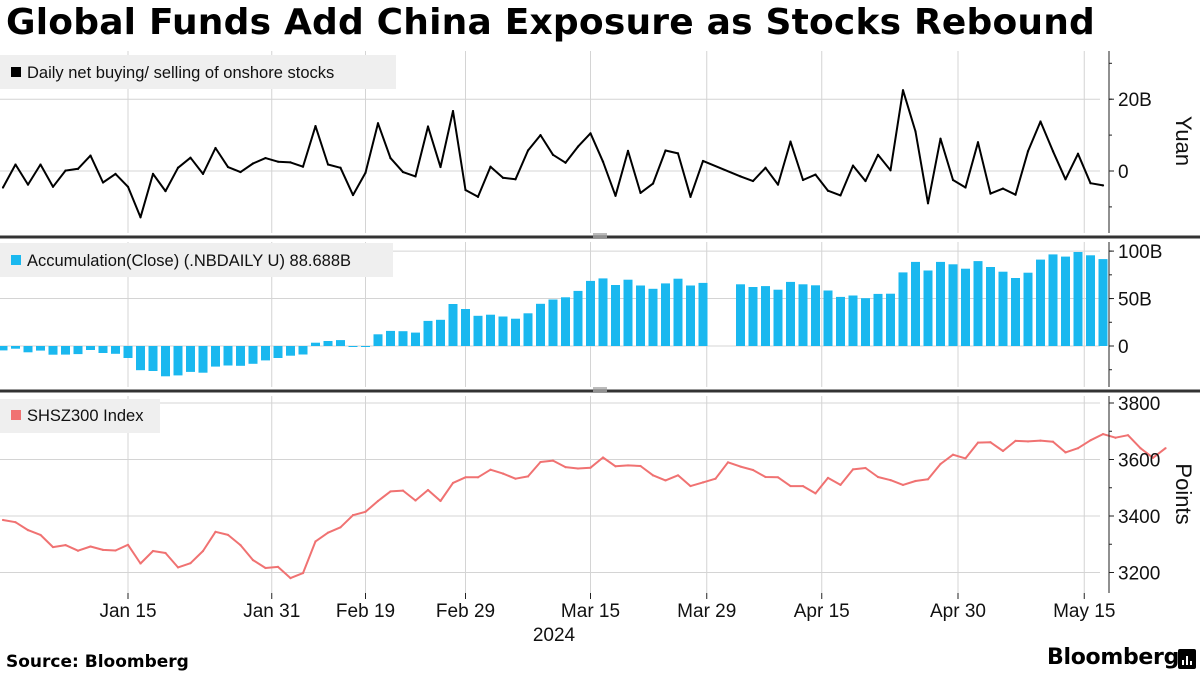 This screenshot has width=1200, height=675. What do you see at coordinates (1123, 347) in the screenshot?
I see `y-tick-label: 0` at bounding box center [1123, 347].